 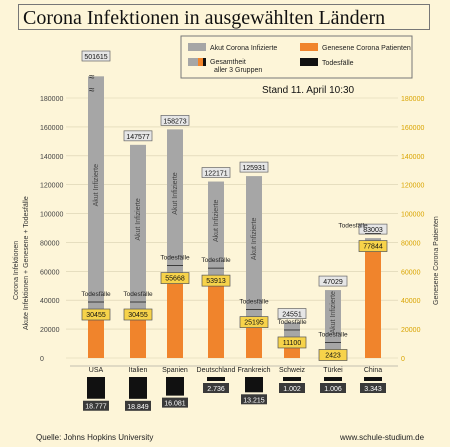 What do you see at coordinates (96, 217) in the screenshot?
I see `bar-infected-usa` at bounding box center [96, 217].